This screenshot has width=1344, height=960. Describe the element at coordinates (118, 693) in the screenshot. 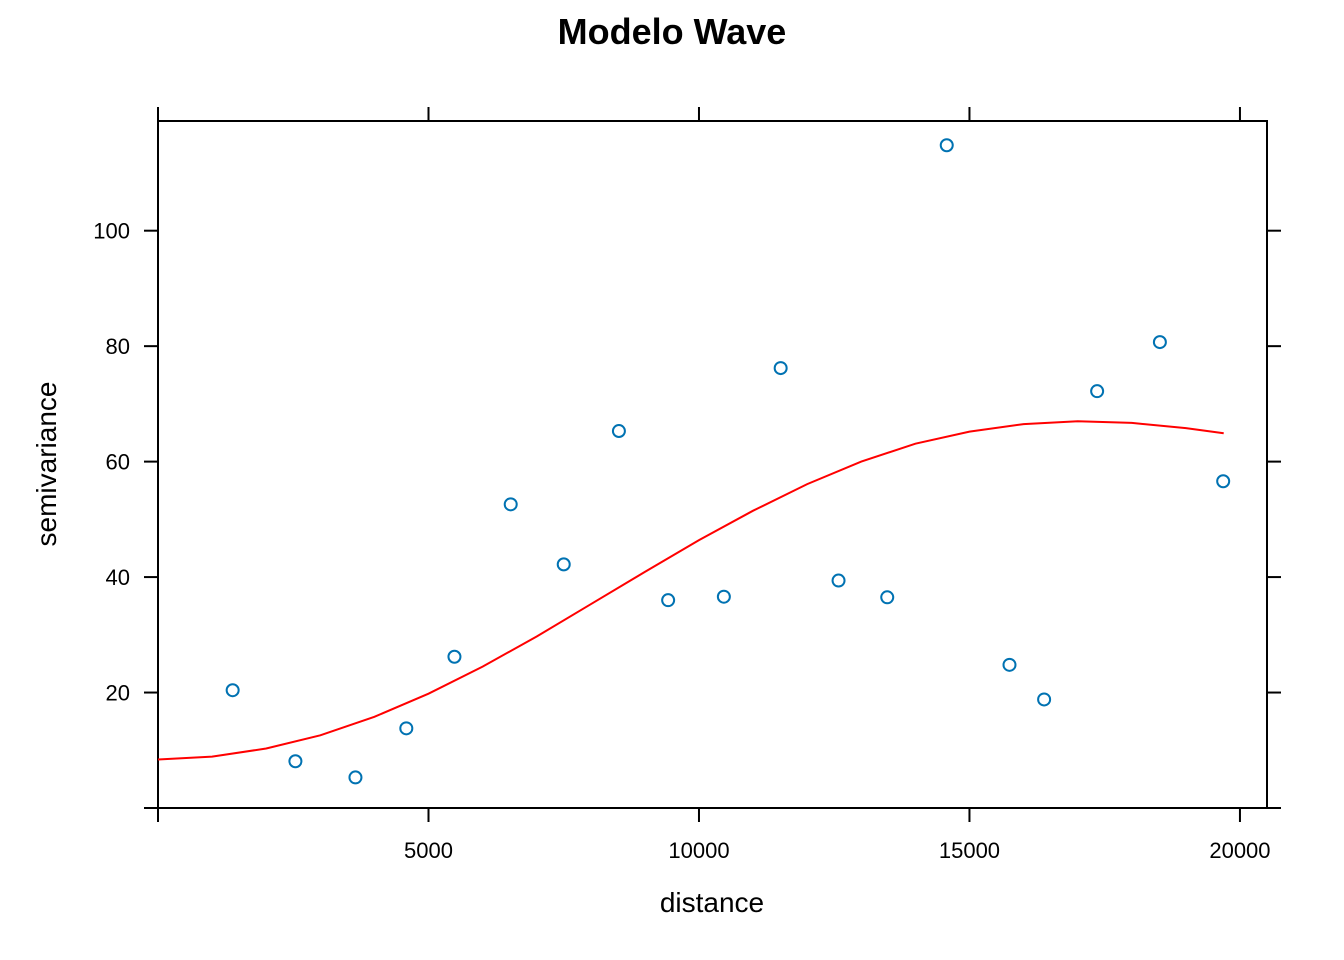

I see `y-tick-label: 20` at that location.